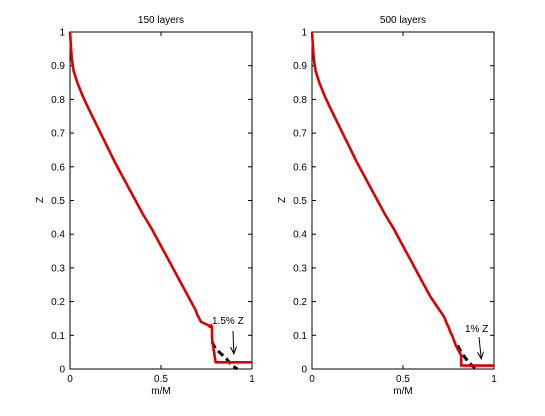 This screenshot has height=416, width=545. Describe the element at coordinates (476, 329) in the screenshot. I see `annotation-text: 1% Z` at that location.